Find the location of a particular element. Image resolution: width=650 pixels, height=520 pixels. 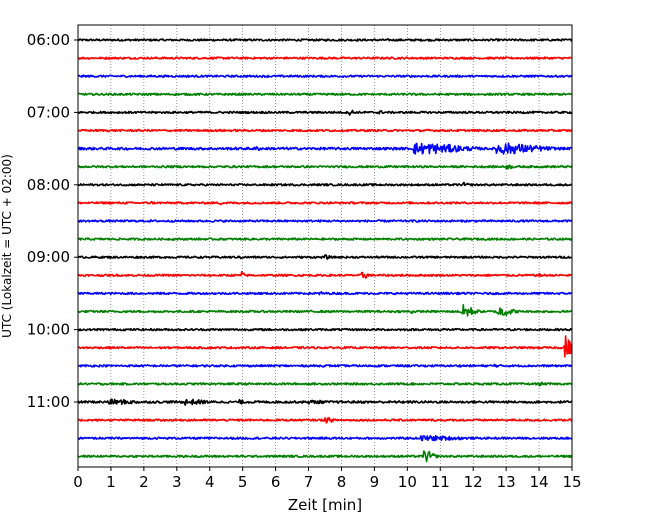

x-tick-label: 4 is located at coordinates (210, 482).